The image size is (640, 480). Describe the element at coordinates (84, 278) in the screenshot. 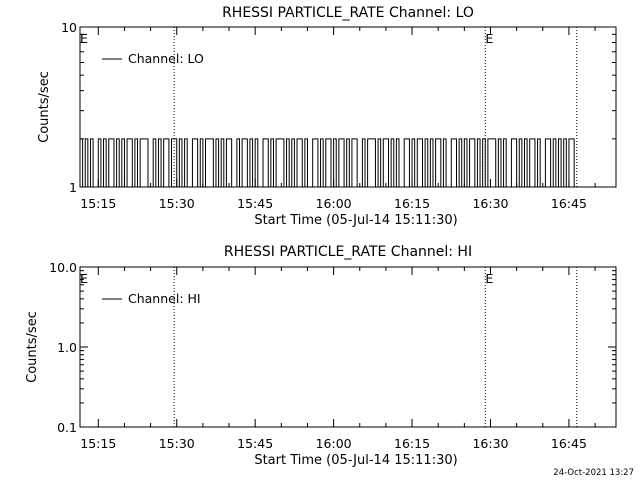

I see `panel2-event-marker-label-1: E` at that location.